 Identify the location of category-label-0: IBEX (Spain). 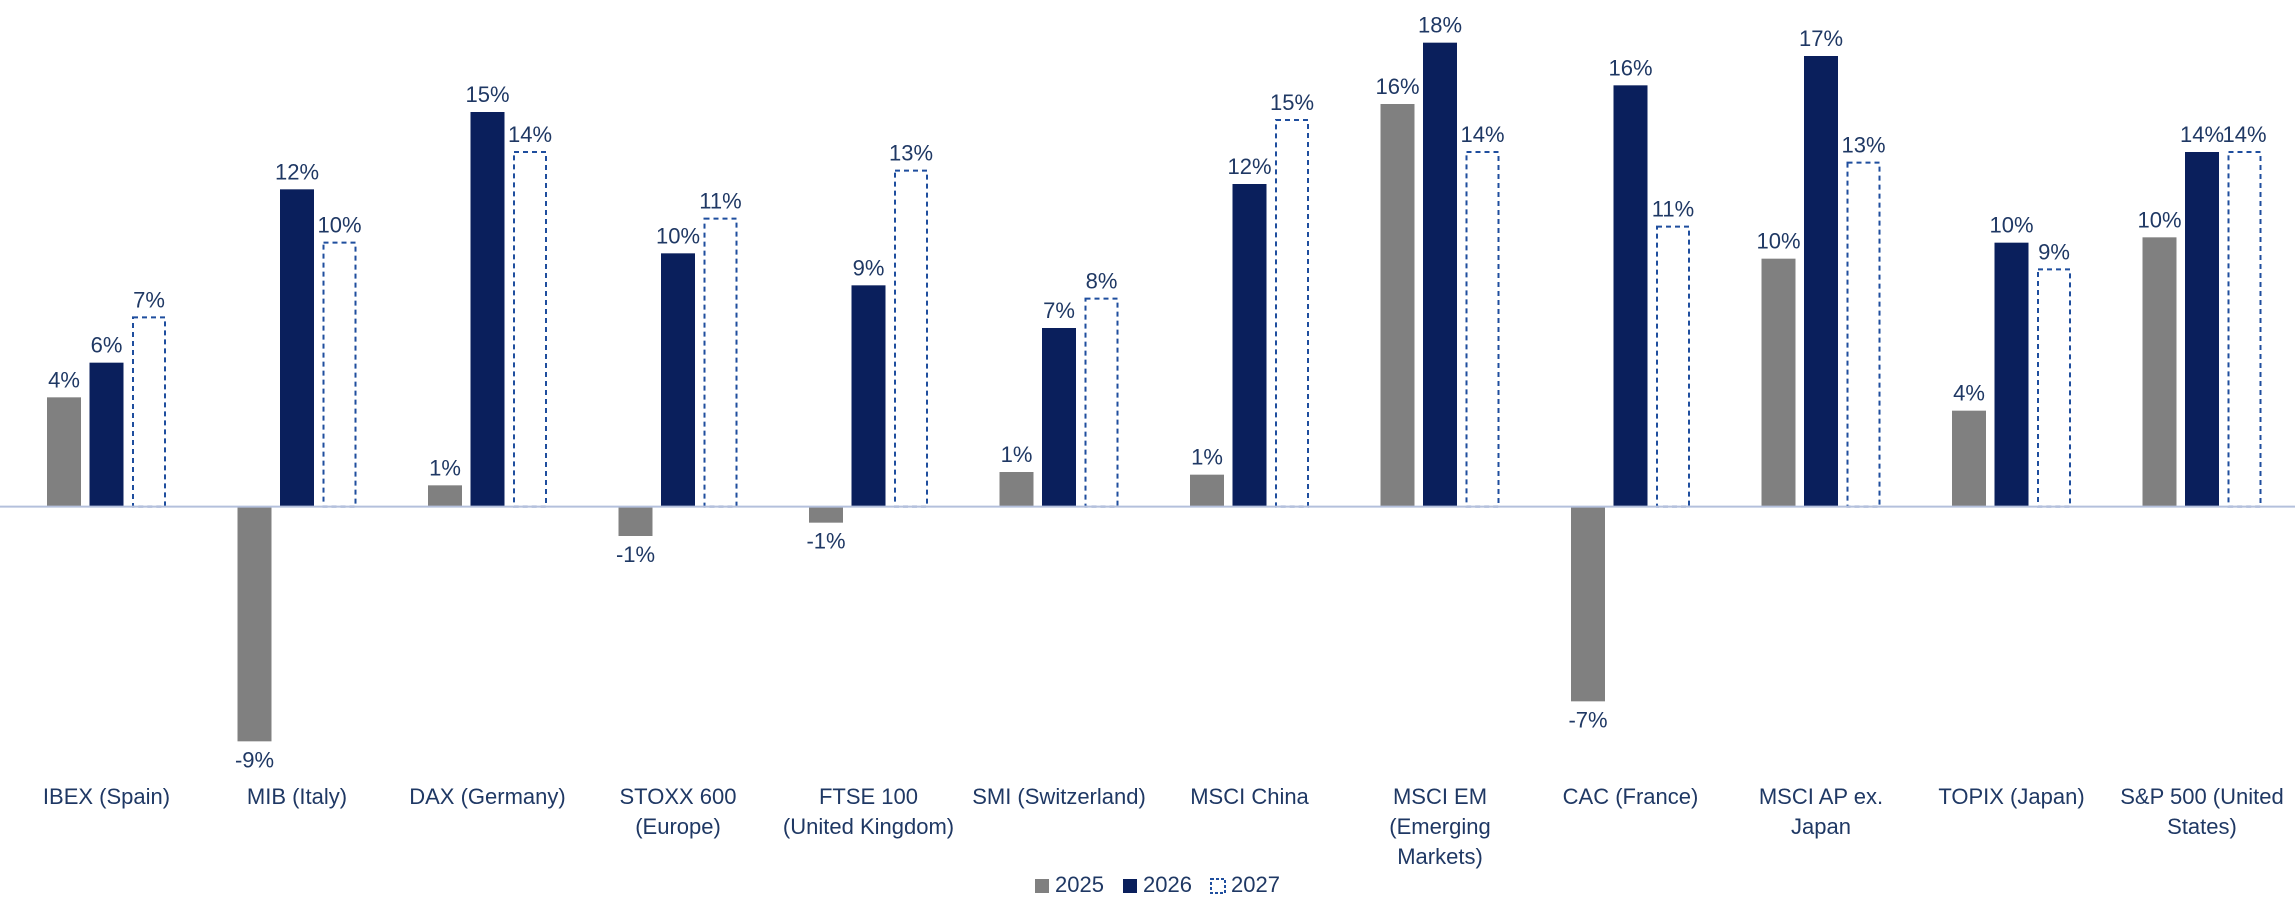
(106, 796).